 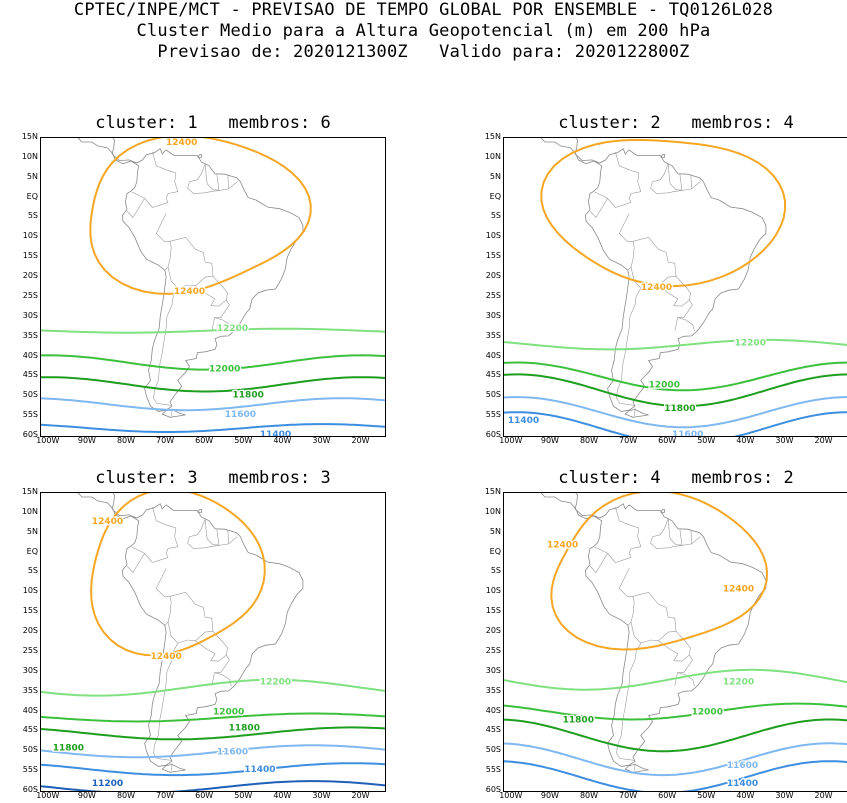 I want to click on contour-label: 11400, so click(x=275, y=433).